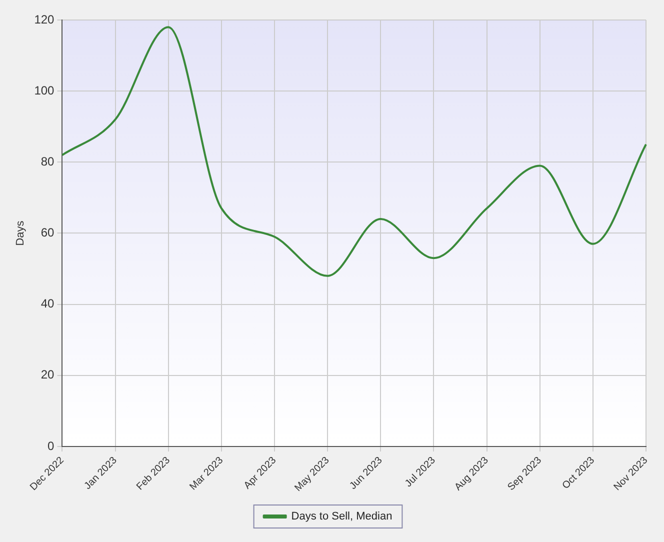 This screenshot has height=542, width=664. I want to click on y-tick-label: 20, so click(47, 375).